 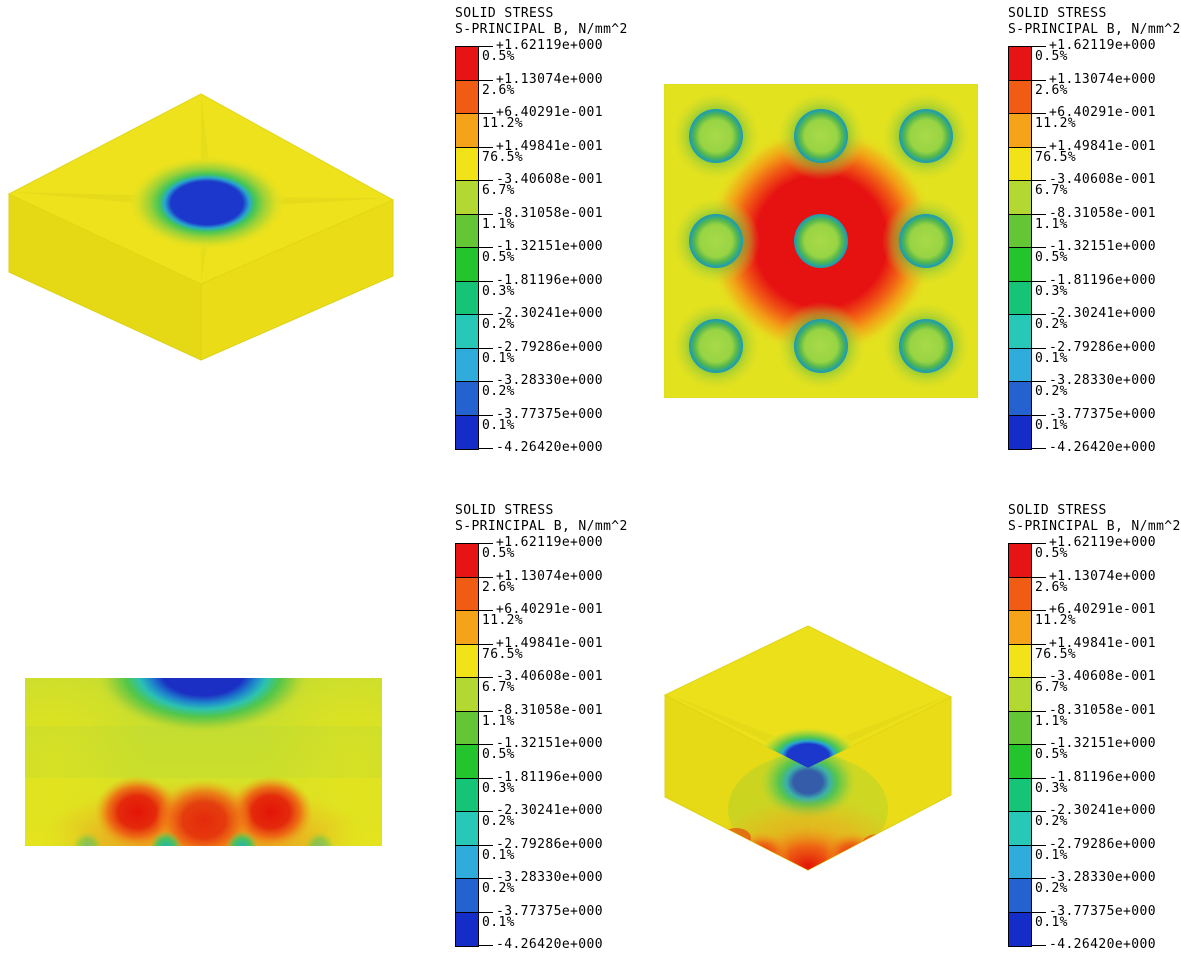 I want to click on yellow-corner, so click(x=351, y=830).